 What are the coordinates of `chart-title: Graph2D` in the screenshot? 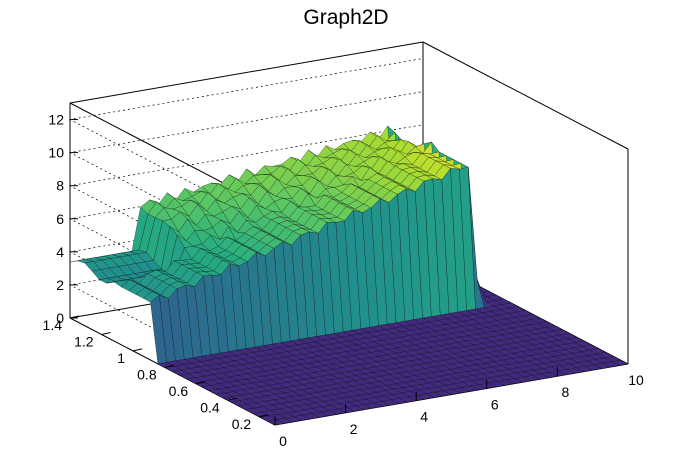 It's located at (345, 17).